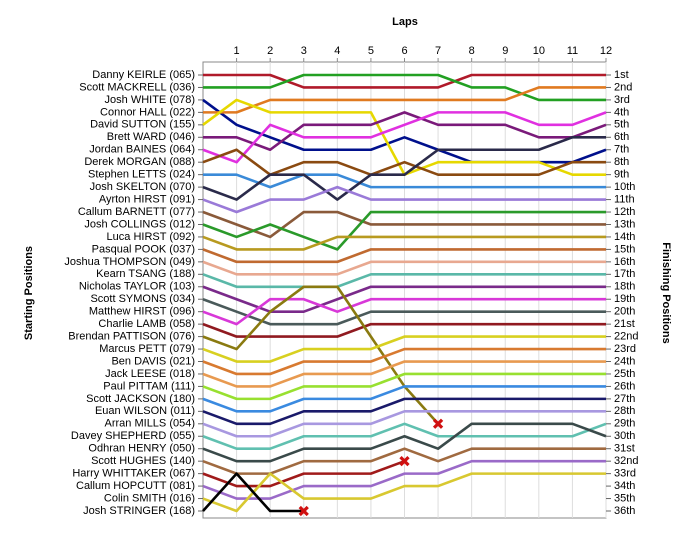 The height and width of the screenshot is (540, 700). Describe the element at coordinates (142, 150) in the screenshot. I see `driver-label: Jordan BAINES (064)` at that location.